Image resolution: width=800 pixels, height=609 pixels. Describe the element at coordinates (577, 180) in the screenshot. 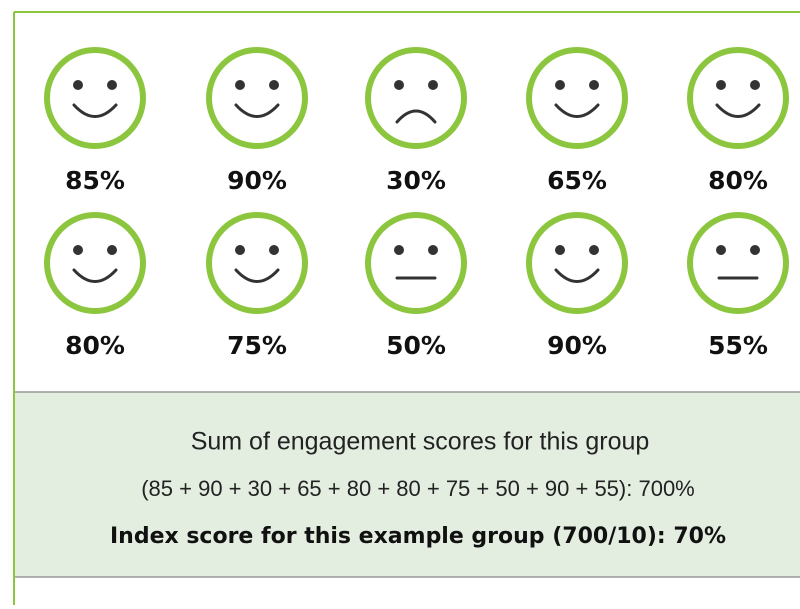

I see `score-label: 65%` at that location.